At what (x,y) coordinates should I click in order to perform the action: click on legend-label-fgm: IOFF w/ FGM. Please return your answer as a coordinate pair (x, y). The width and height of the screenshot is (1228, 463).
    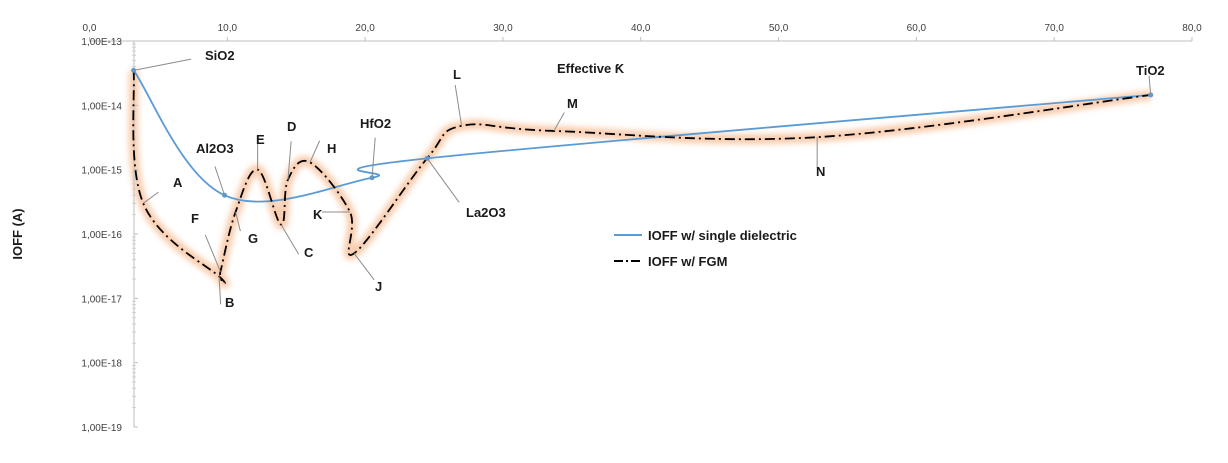
    Looking at the image, I should click on (687, 261).